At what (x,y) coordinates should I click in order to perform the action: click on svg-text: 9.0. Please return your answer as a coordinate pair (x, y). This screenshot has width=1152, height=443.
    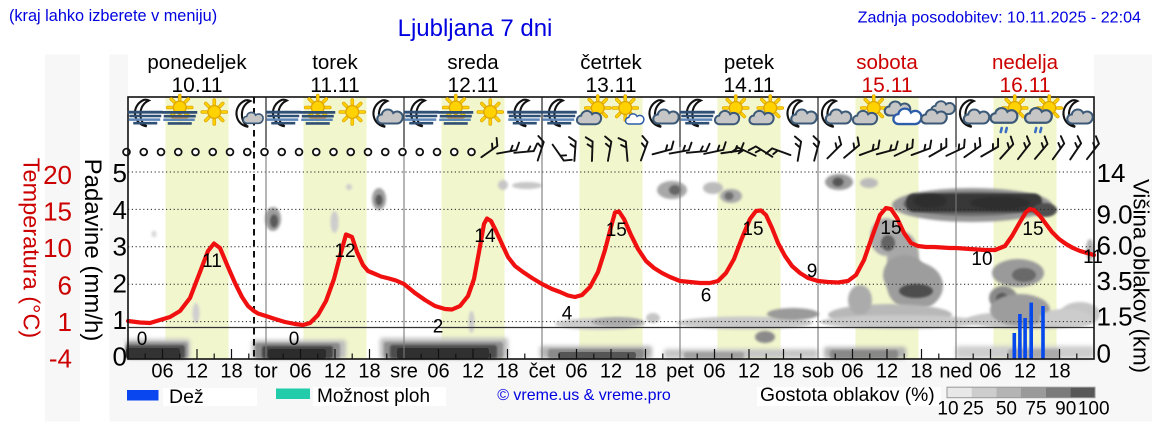
    Looking at the image, I should click on (1115, 215).